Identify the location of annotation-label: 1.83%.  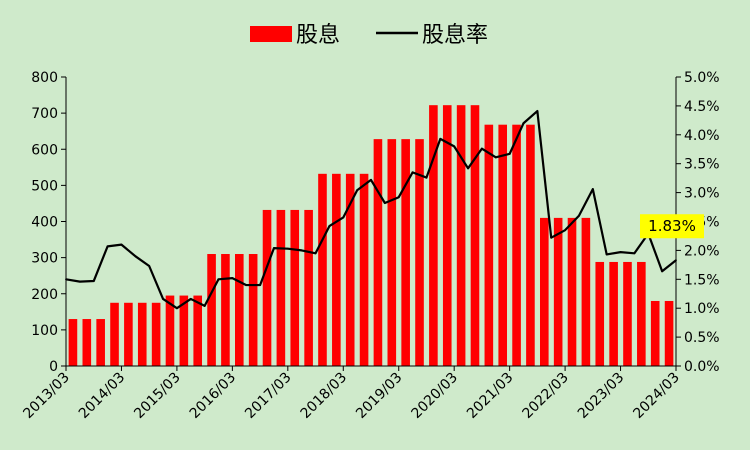
(672, 226).